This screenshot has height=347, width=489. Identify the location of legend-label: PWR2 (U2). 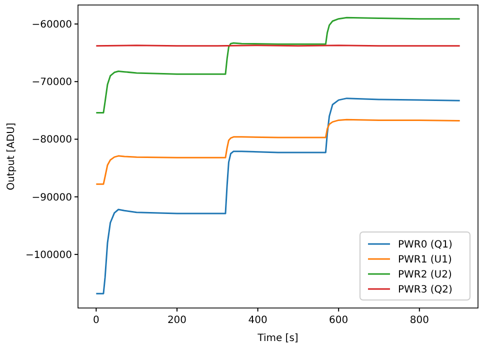
(425, 275).